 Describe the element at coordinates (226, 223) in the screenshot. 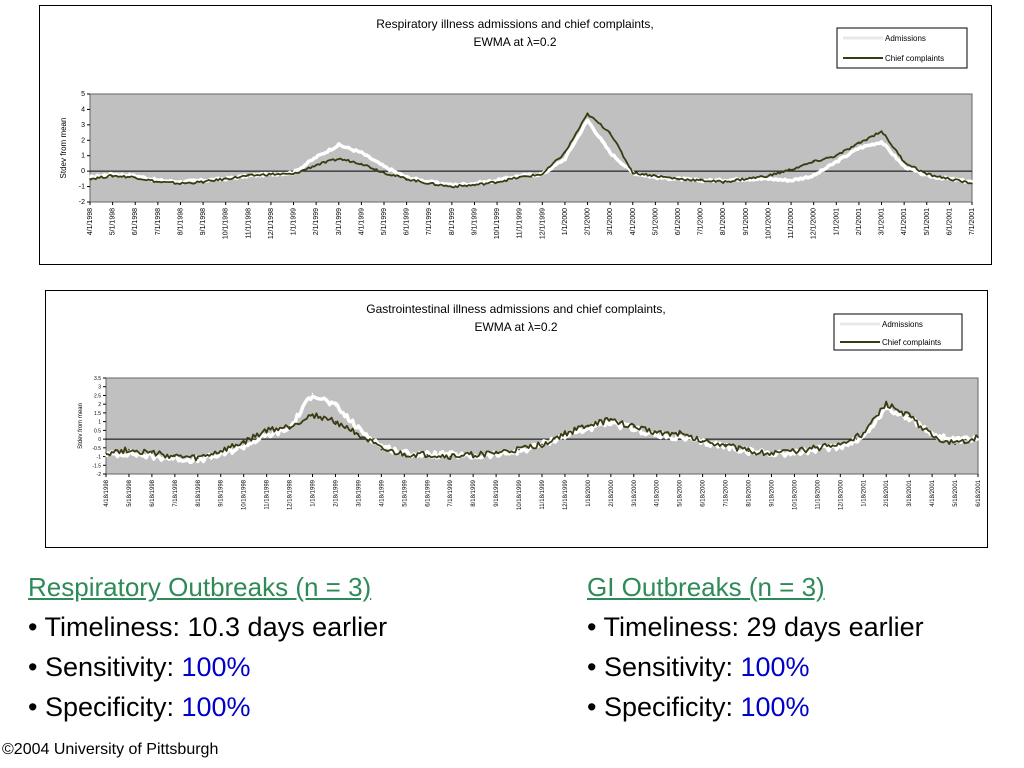

I see `x-tick-label: 10/1/1998` at that location.